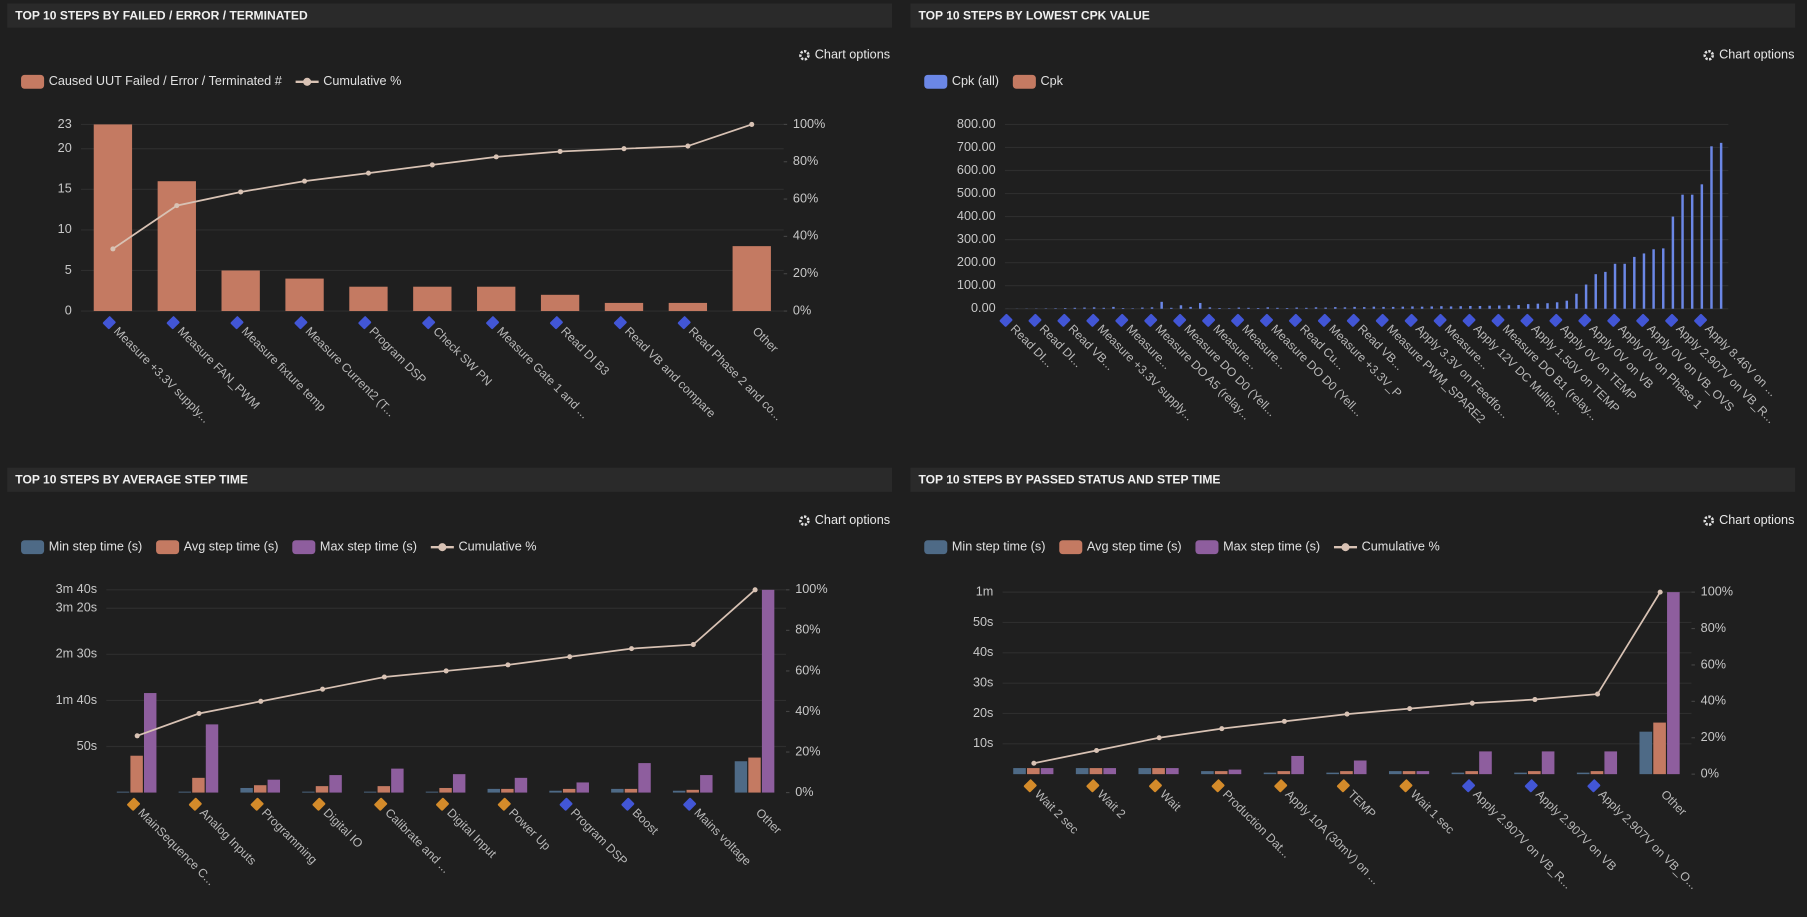 The image size is (1807, 917). I want to click on y-tick-label: 5, so click(68, 270).